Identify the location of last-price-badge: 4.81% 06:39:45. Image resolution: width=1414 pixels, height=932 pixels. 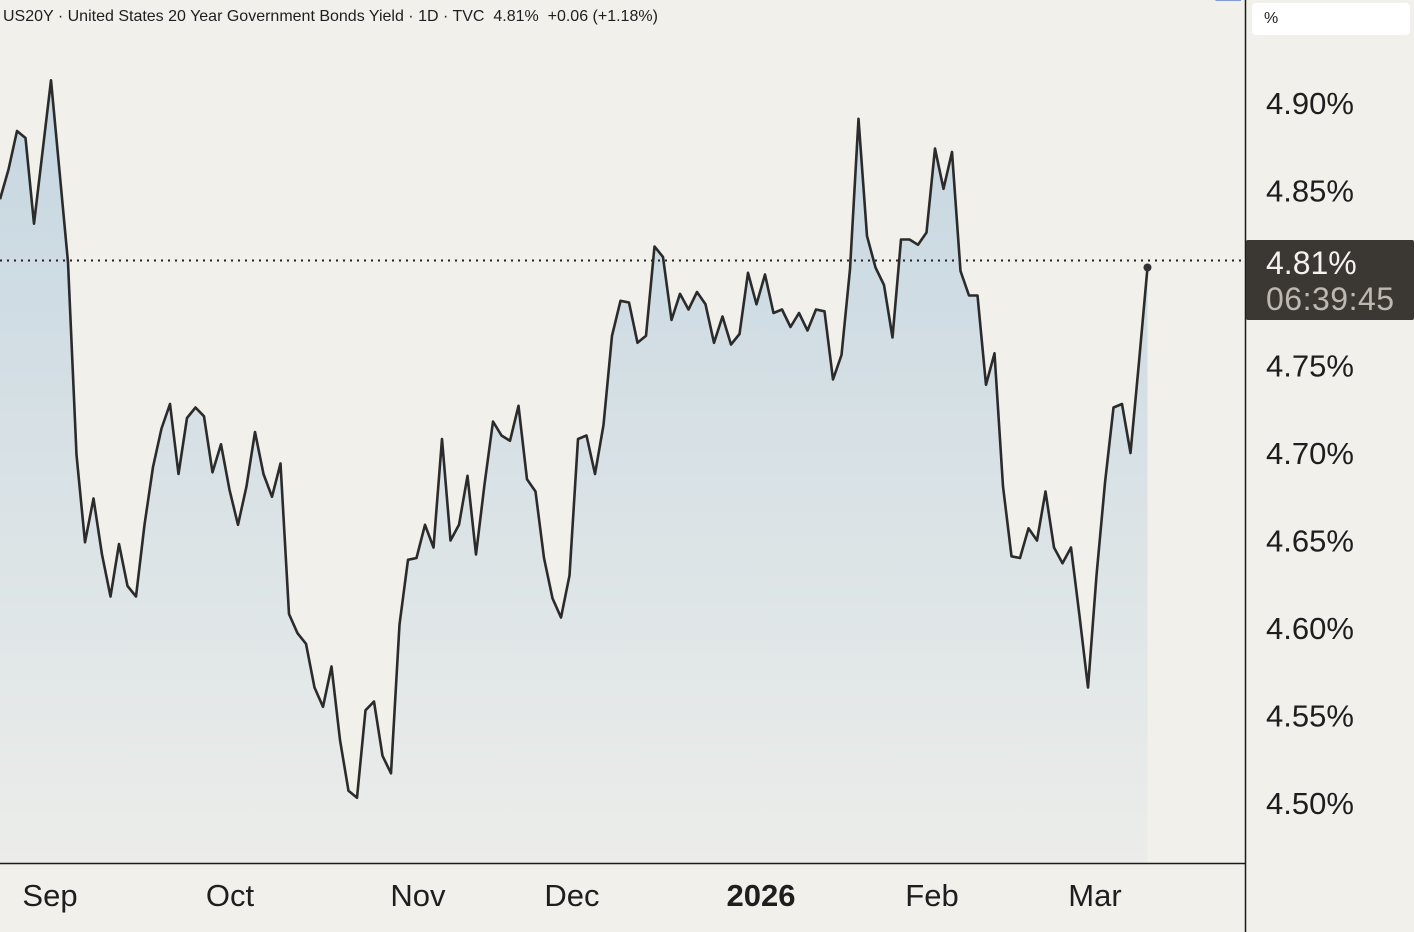
(1330, 280).